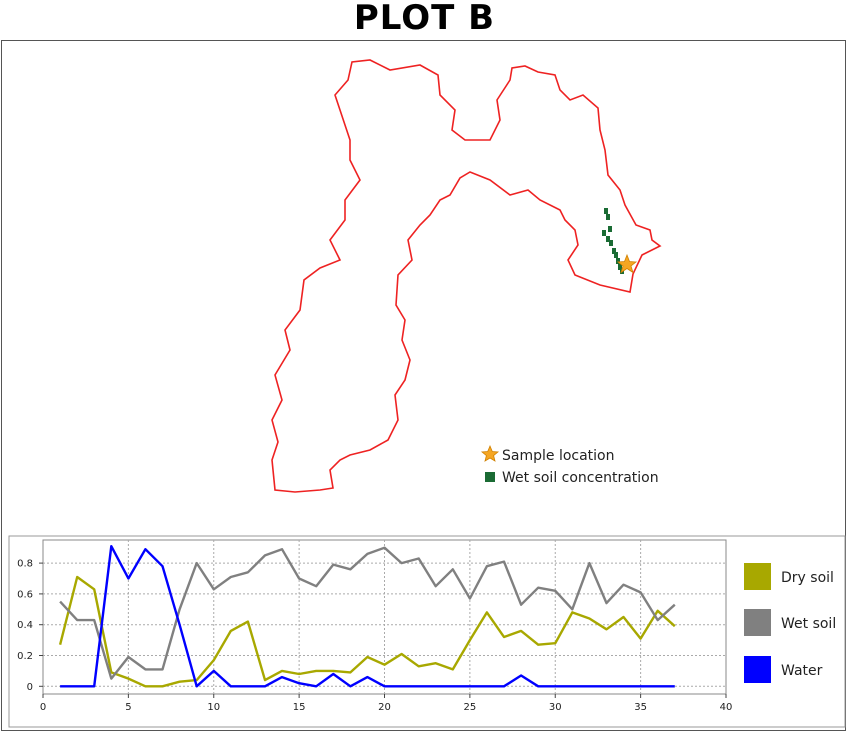  Describe the element at coordinates (580, 478) in the screenshot. I see `legend-wet-soil-concentration: Wet soil concentration` at that location.